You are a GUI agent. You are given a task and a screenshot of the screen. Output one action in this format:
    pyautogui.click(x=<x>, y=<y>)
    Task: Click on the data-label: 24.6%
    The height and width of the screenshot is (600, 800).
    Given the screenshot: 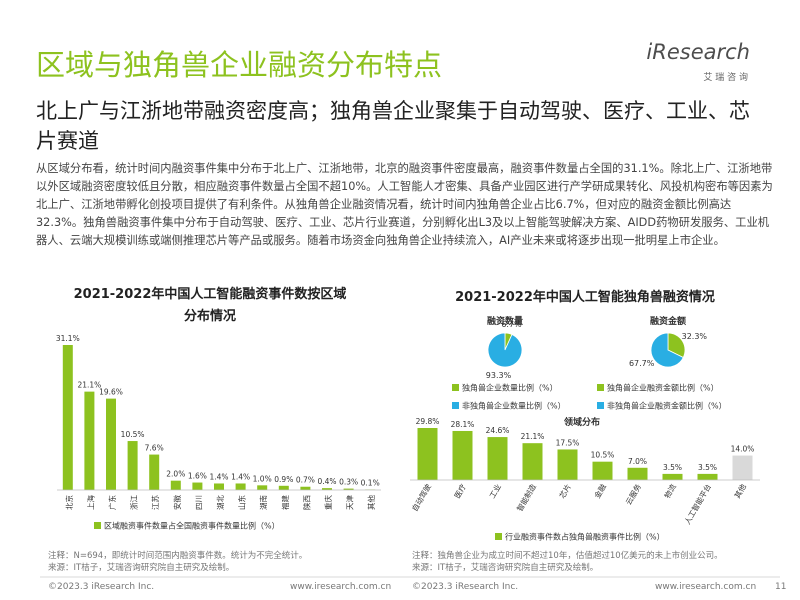 What is the action you would take?
    pyautogui.click(x=498, y=430)
    